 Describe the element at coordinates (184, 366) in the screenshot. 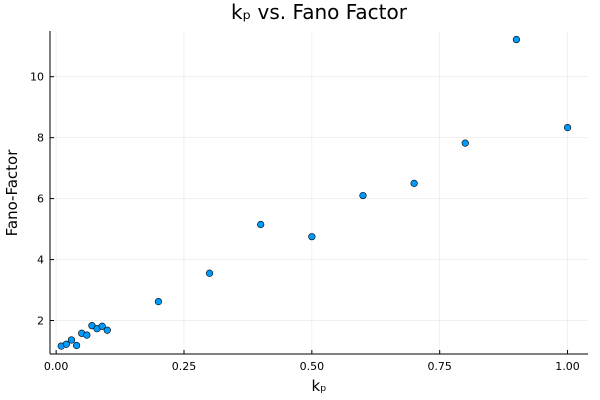

I see `x-tick-label: 0.25` at that location.